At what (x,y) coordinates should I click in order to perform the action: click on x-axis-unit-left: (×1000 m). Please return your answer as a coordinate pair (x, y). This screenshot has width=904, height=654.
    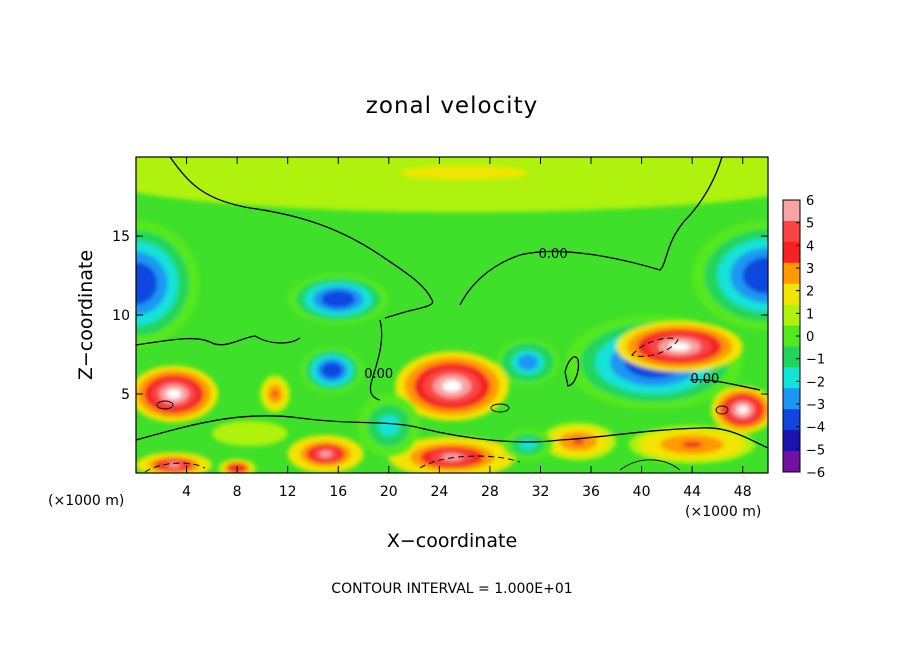
    Looking at the image, I should click on (86, 501).